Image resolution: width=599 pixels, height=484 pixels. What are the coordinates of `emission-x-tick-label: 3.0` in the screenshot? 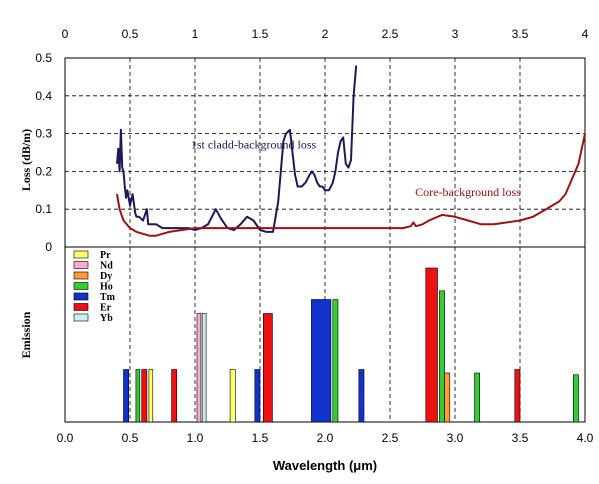 It's located at (455, 438).